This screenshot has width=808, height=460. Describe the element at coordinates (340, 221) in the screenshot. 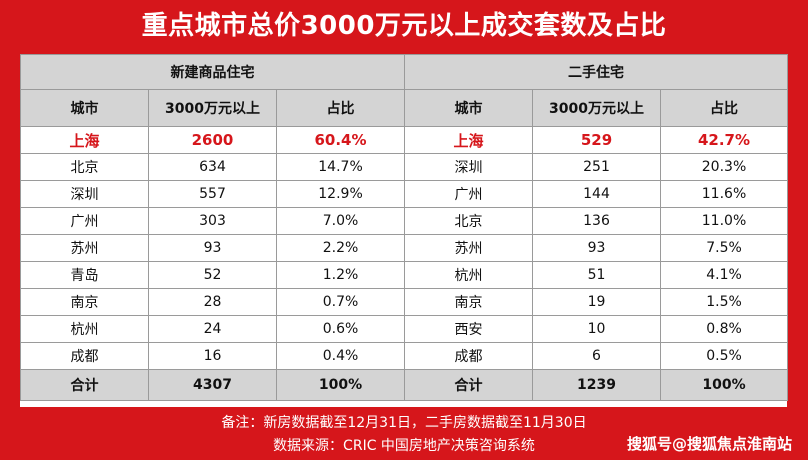

I see `new-share-cell: 7.0%` at that location.